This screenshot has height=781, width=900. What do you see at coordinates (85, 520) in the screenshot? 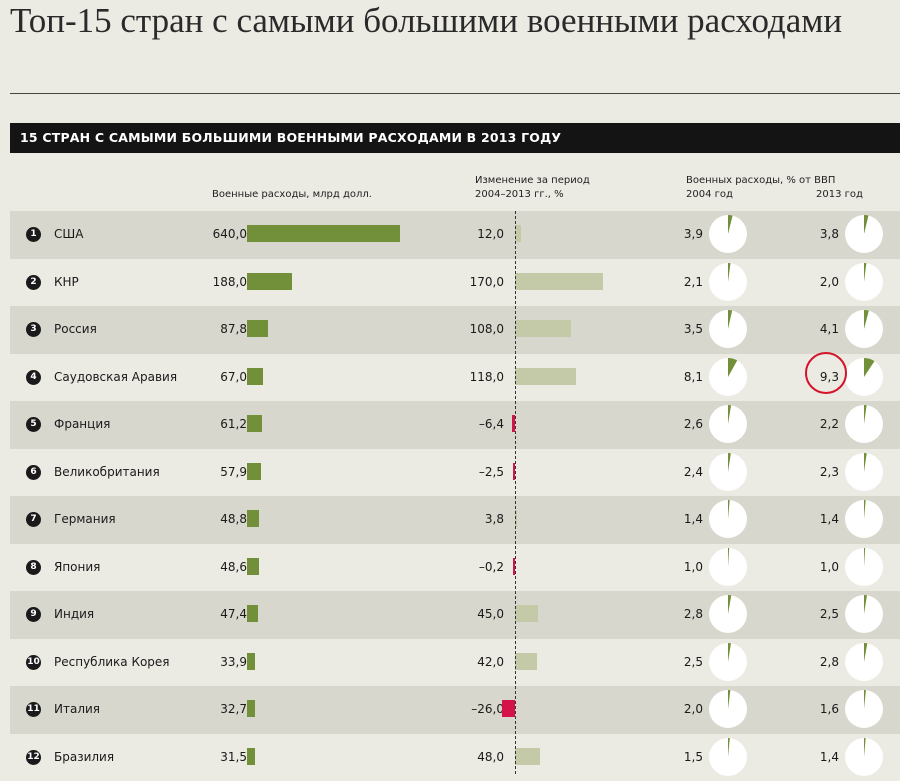
I see `country-name: Германия` at bounding box center [85, 520].